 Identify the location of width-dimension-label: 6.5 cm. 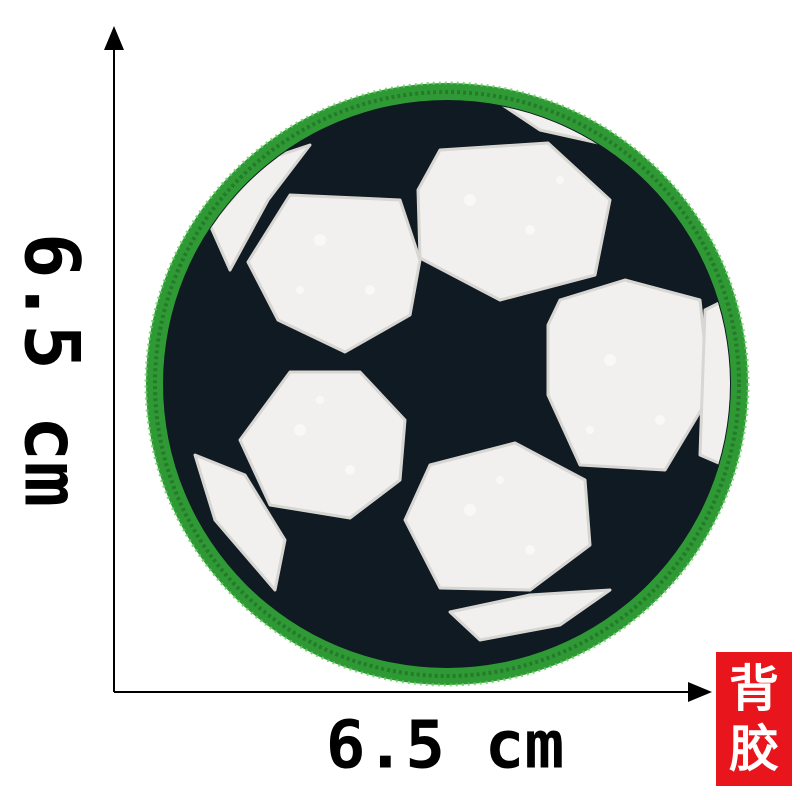
(445, 745).